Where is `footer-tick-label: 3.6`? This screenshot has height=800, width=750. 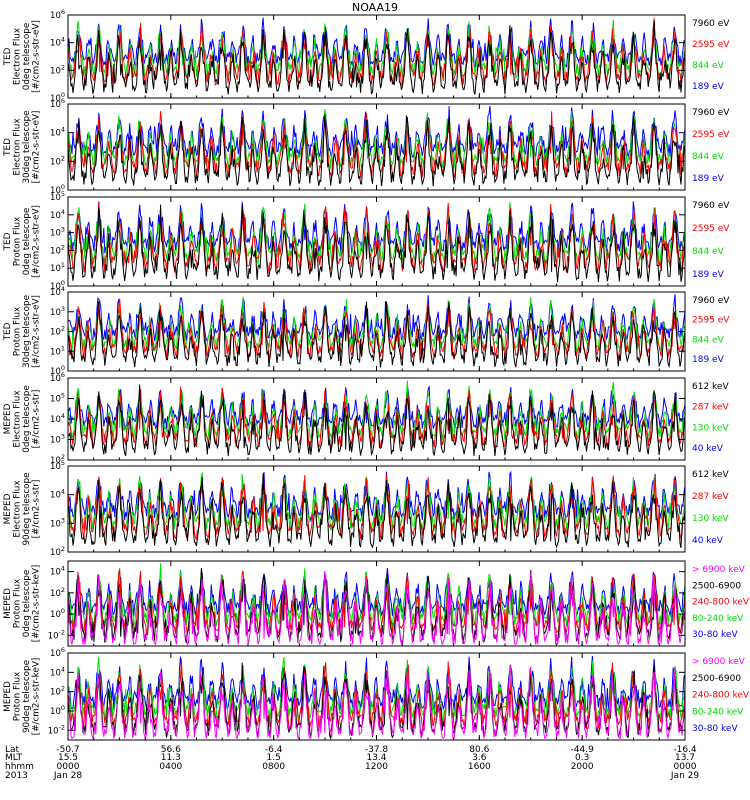 footer-tick-label: 3.6 is located at coordinates (479, 758).